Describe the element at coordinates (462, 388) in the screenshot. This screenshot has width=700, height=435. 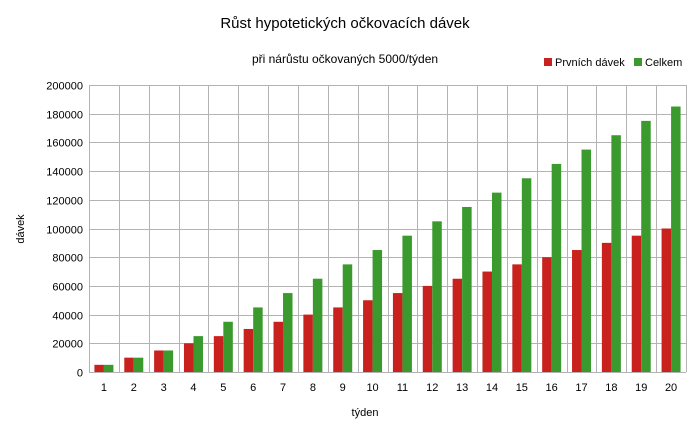
I see `x-tick-label: 13` at that location.